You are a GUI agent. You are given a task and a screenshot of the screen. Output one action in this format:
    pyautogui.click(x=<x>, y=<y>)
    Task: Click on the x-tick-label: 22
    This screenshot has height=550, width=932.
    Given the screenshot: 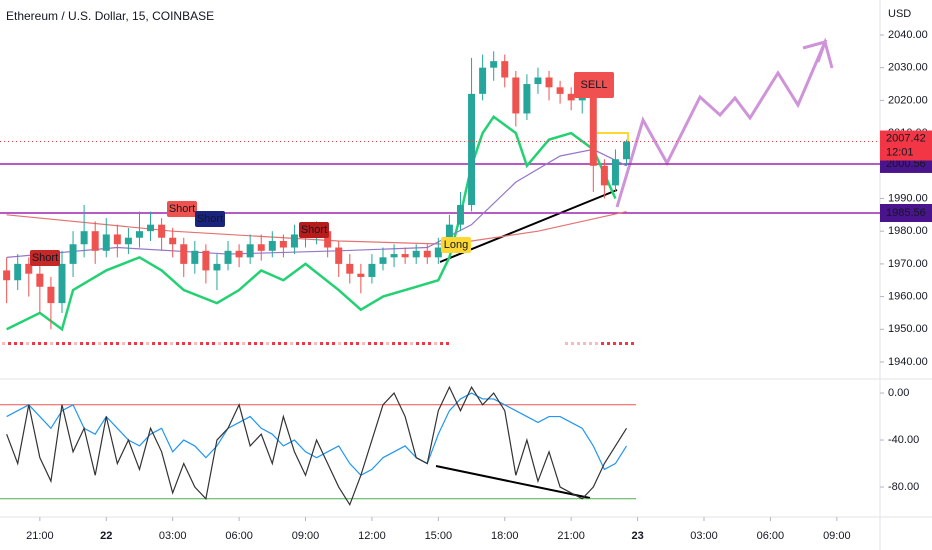 What is the action you would take?
    pyautogui.click(x=106, y=536)
    